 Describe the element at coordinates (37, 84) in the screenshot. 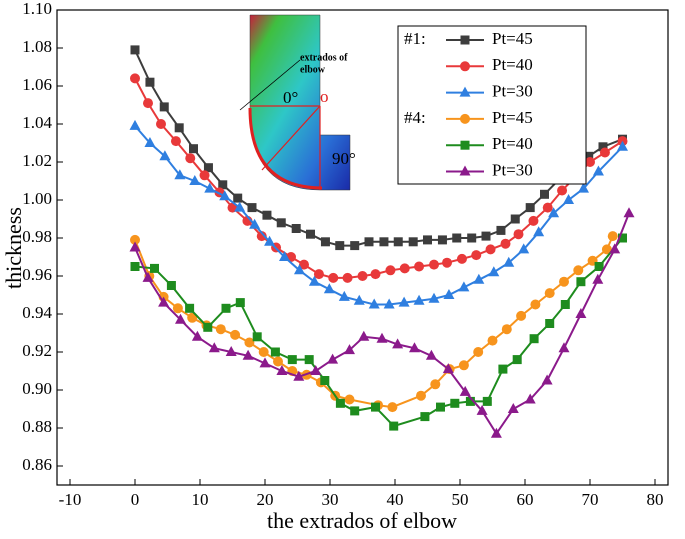

I see `y-tick-label: 1.06` at that location.